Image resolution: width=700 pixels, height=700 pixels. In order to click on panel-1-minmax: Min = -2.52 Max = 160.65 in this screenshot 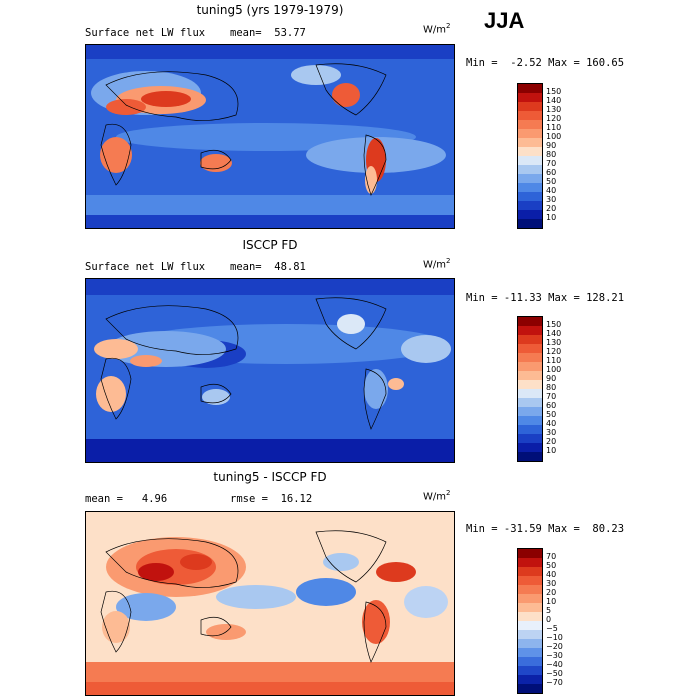, I will do `click(545, 63)`.